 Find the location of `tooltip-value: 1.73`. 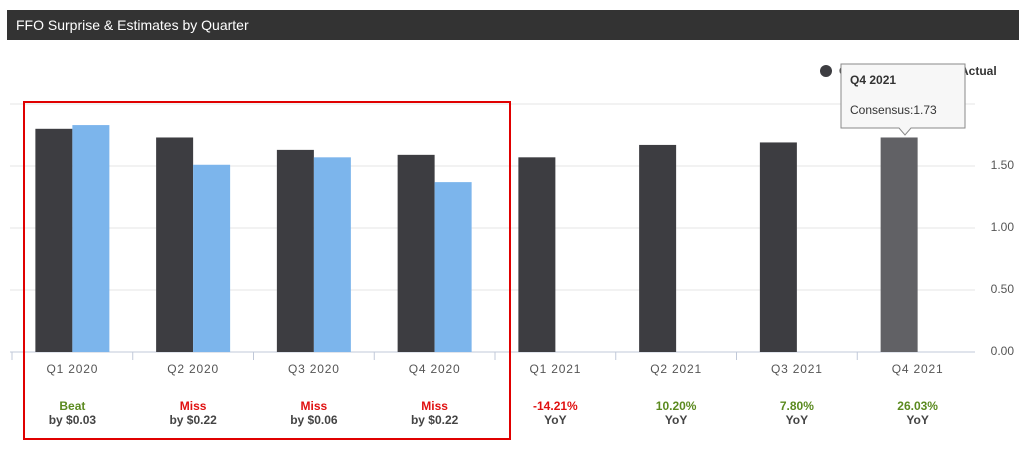

tooltip-value: 1.73 is located at coordinates (925, 110).